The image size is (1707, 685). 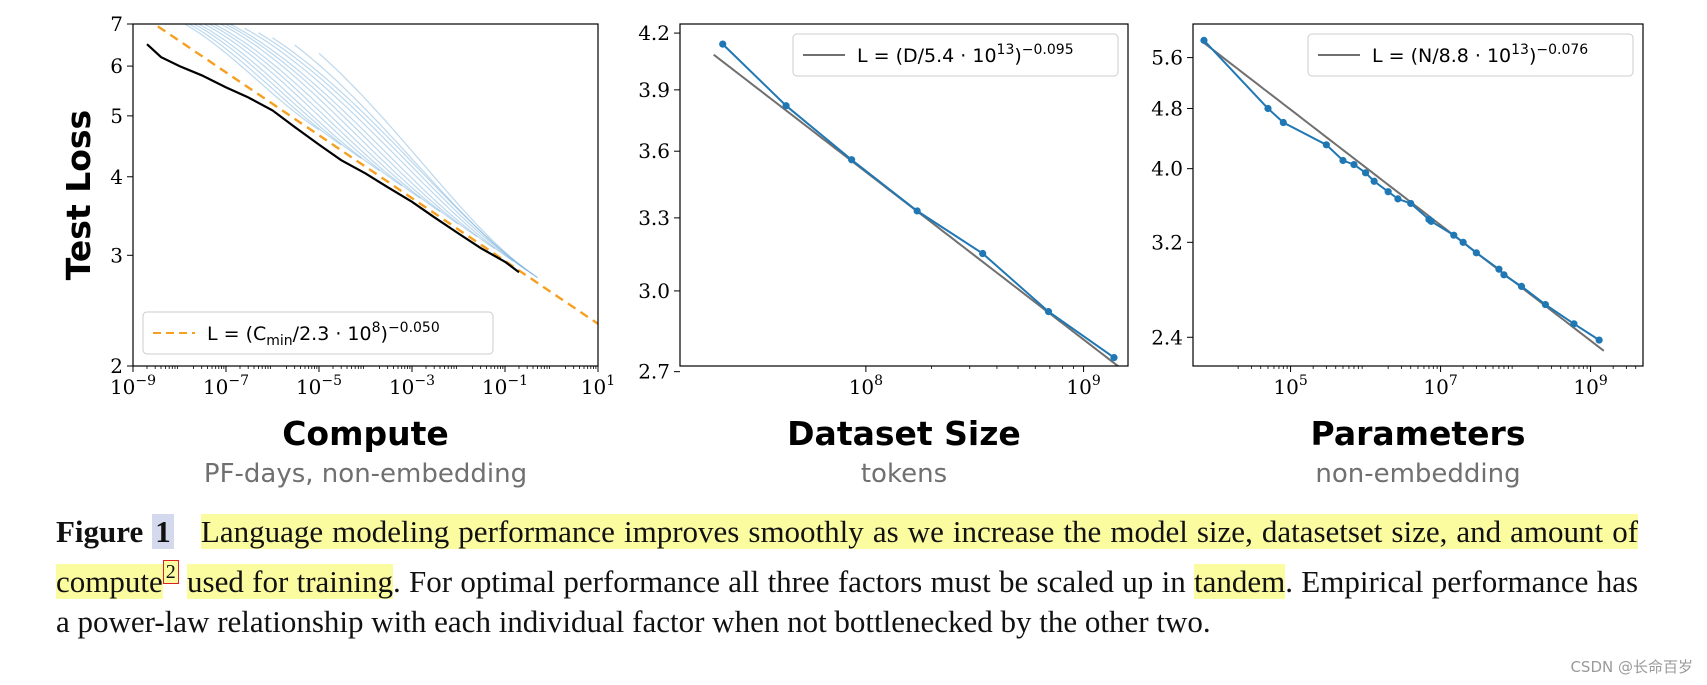 I want to click on y-tick-label: 6, so click(x=116, y=66).